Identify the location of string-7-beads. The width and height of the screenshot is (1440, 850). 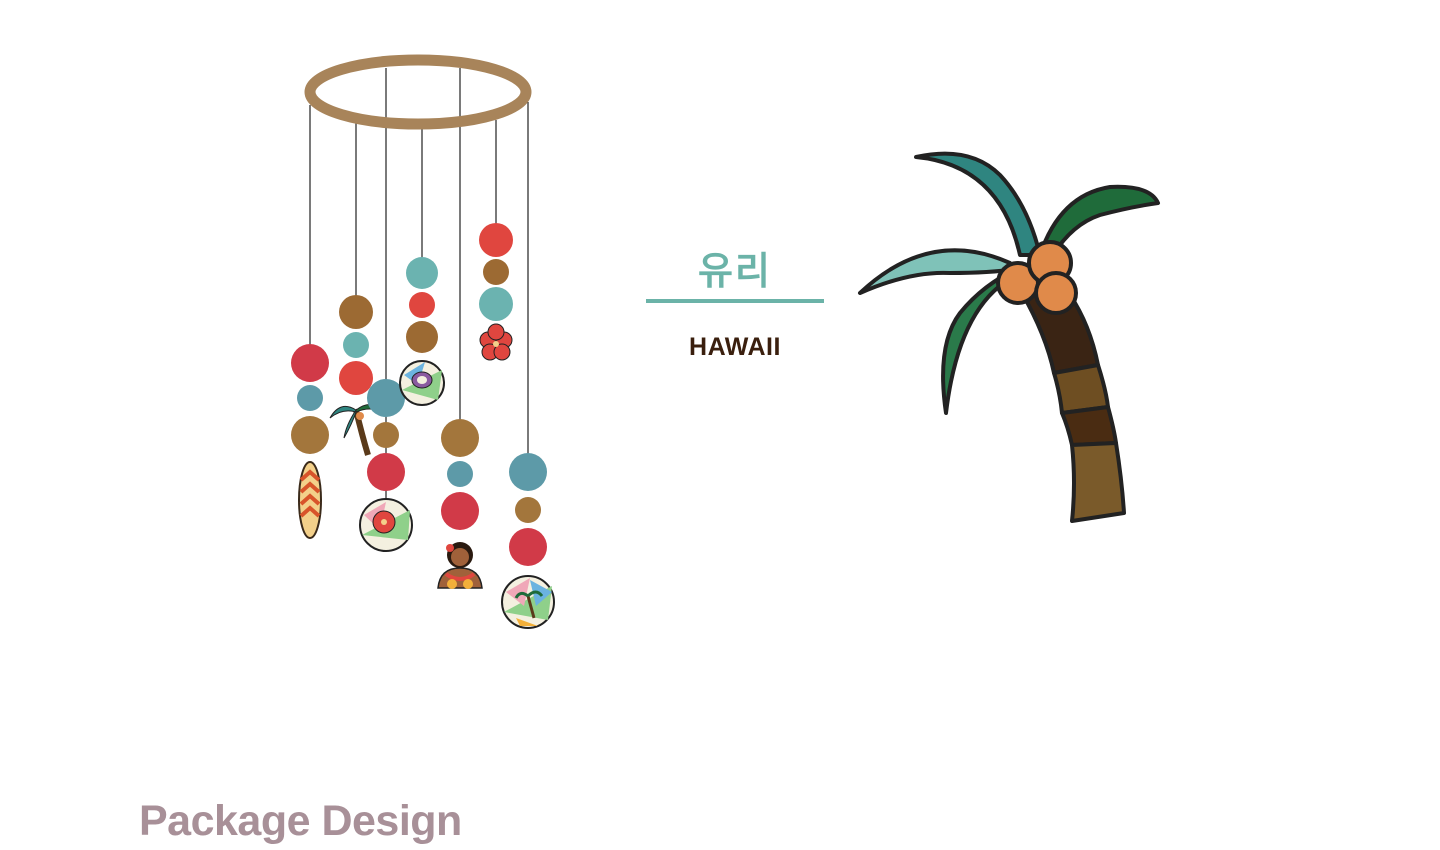
(528, 541).